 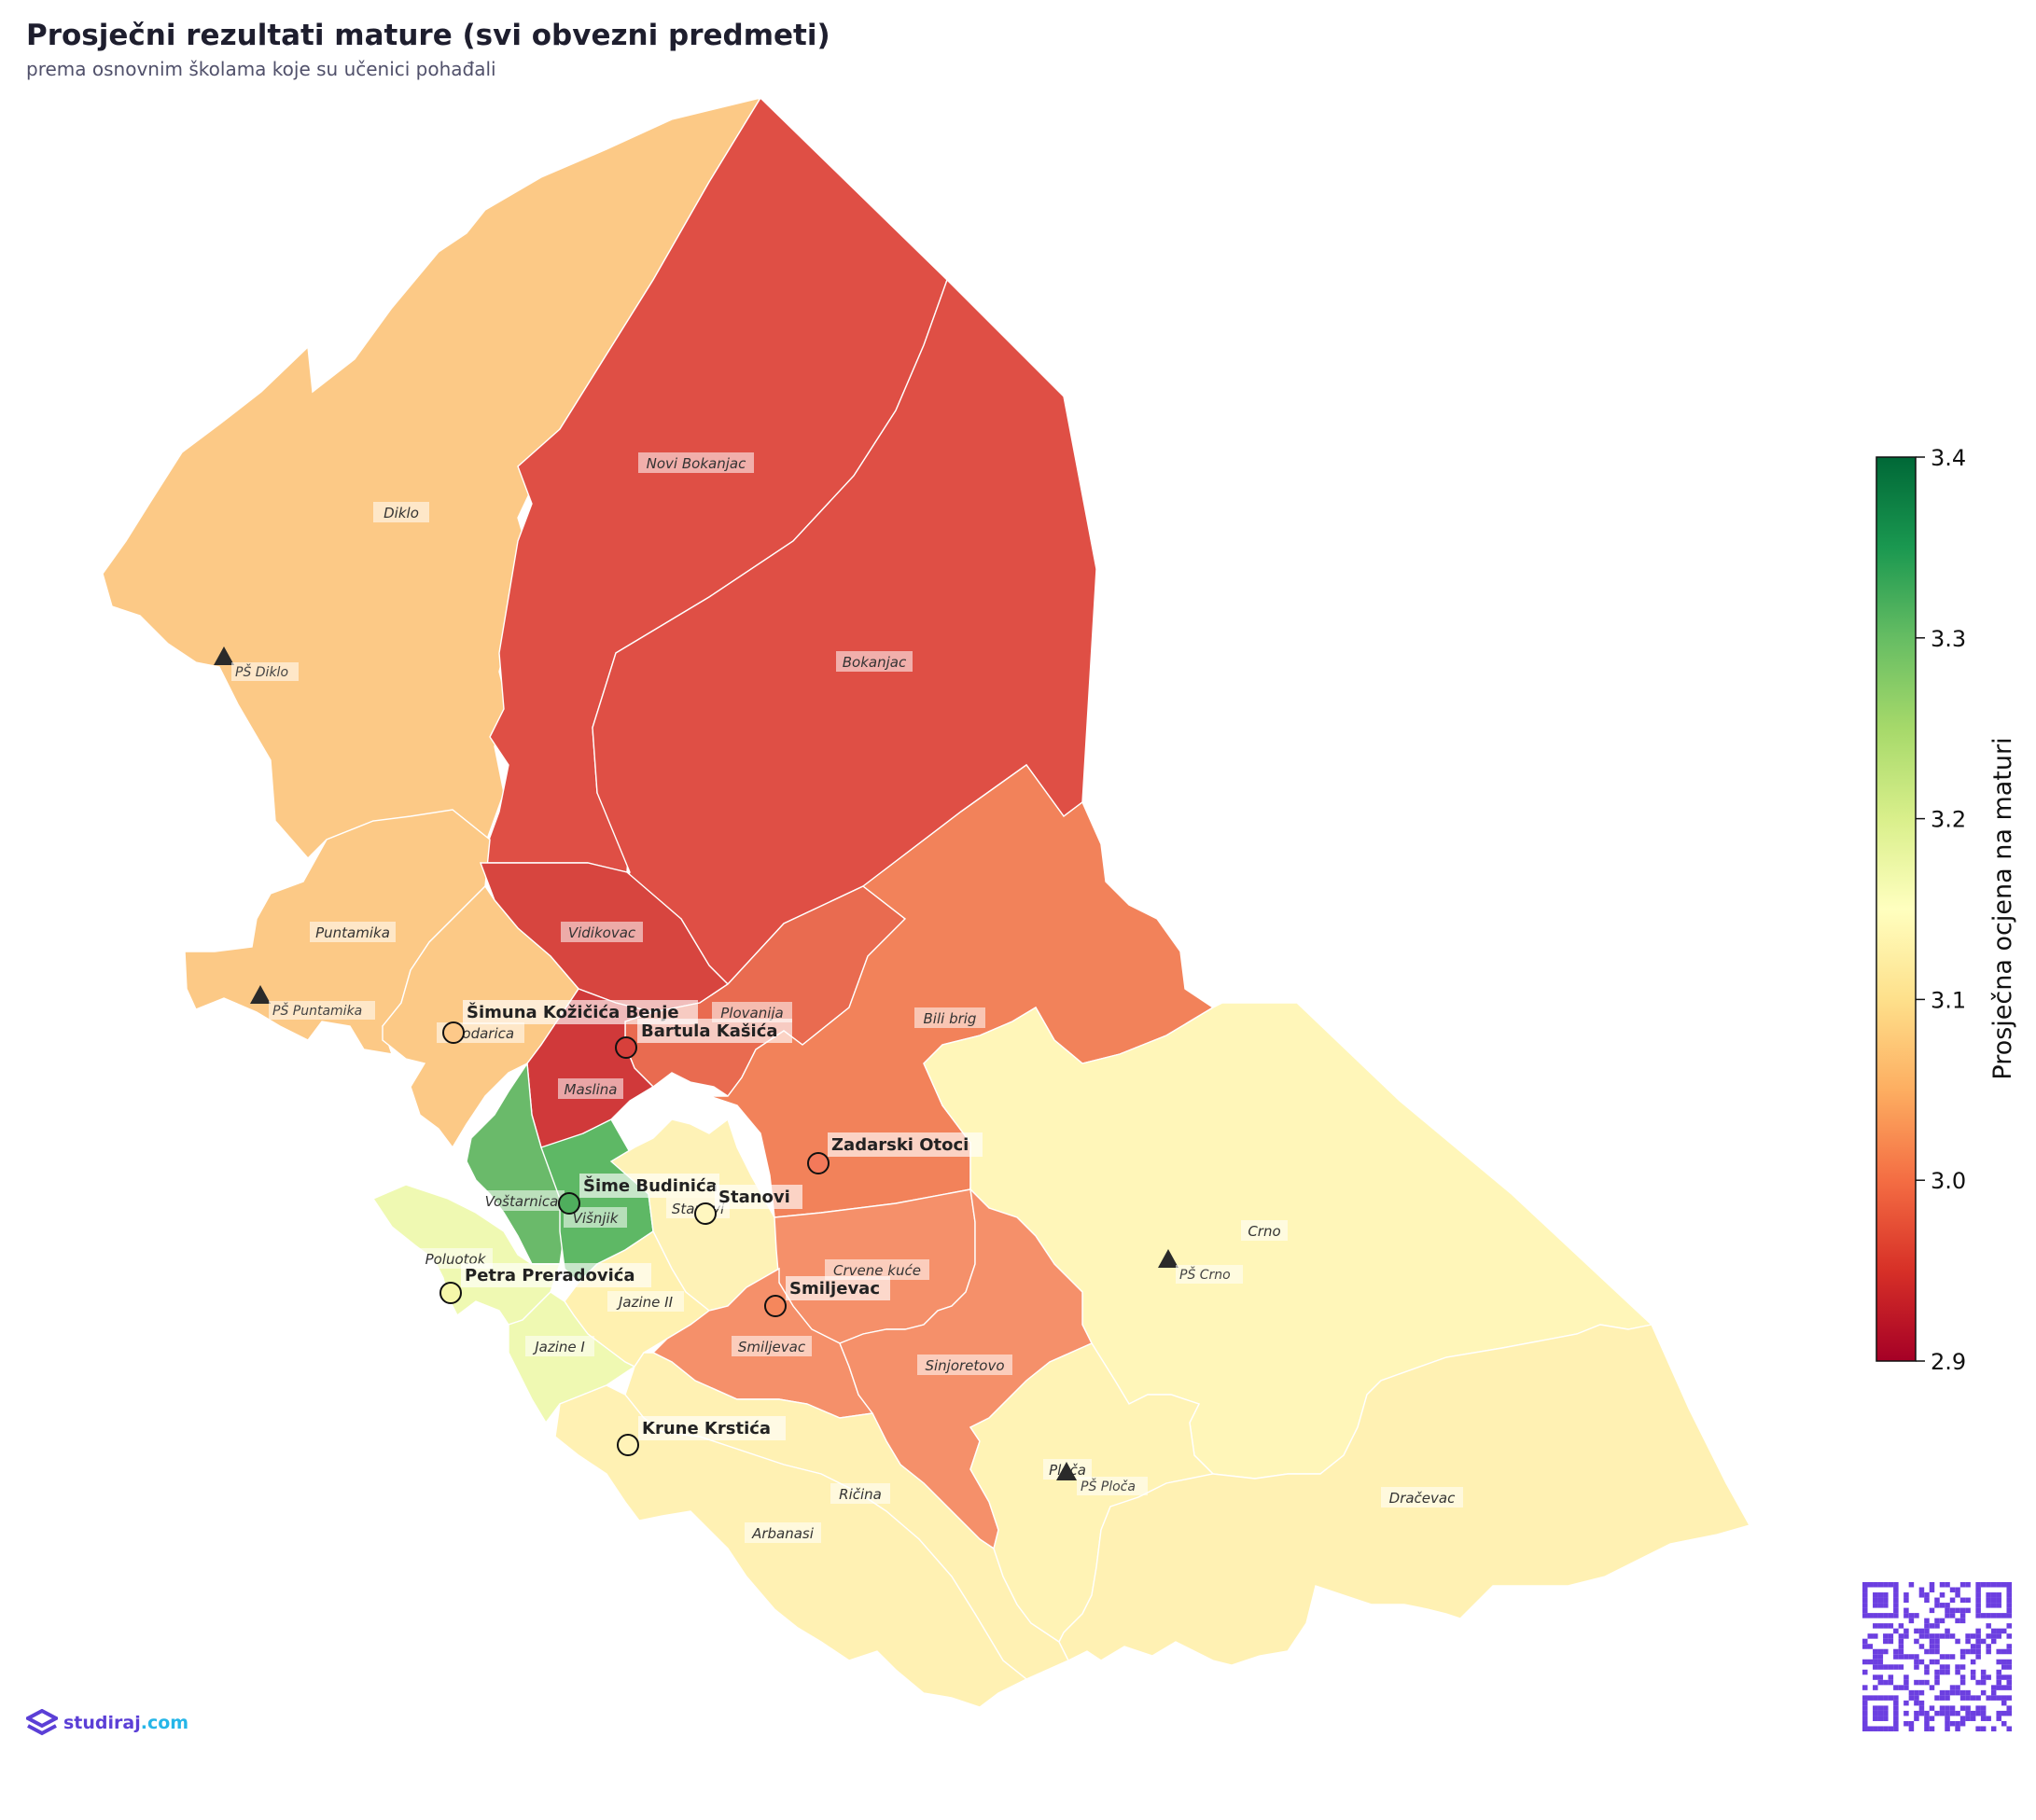 I want to click on studiraj-logo-text: studiraj.com, so click(x=126, y=1723).